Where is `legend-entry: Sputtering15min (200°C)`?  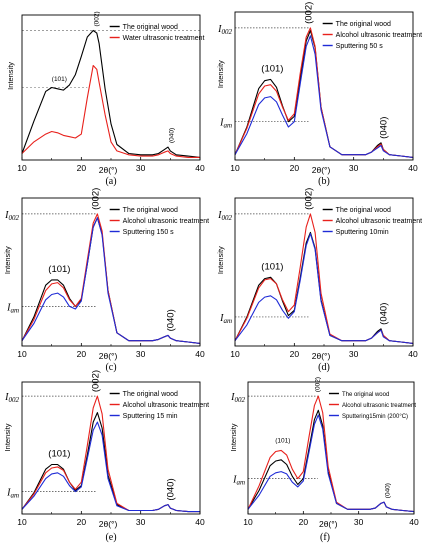 legend-entry: Sputtering15min (200°C) is located at coordinates (375, 417).